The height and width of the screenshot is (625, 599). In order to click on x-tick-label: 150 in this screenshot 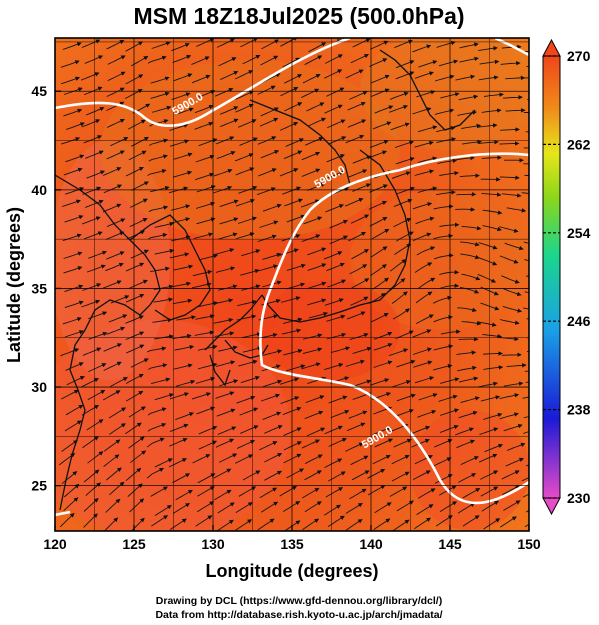, I will do `click(529, 544)`.